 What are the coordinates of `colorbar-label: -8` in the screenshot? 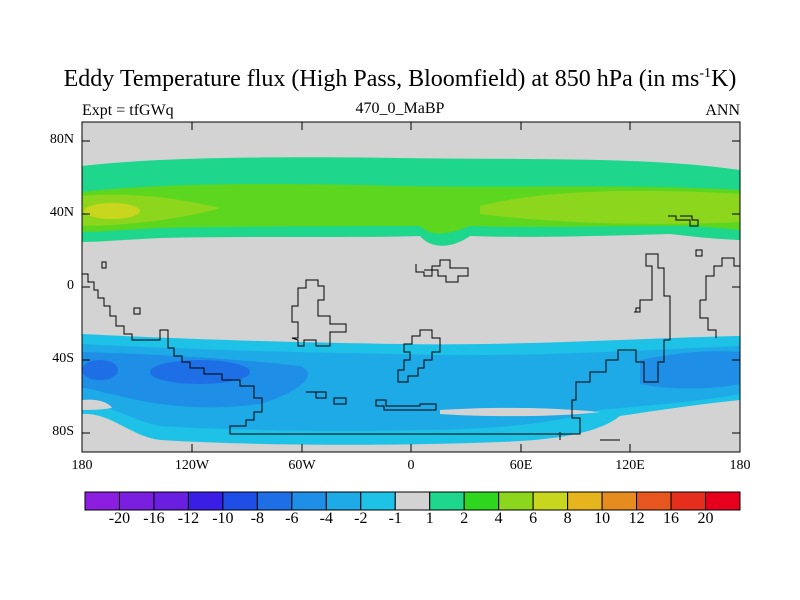 It's located at (257, 518).